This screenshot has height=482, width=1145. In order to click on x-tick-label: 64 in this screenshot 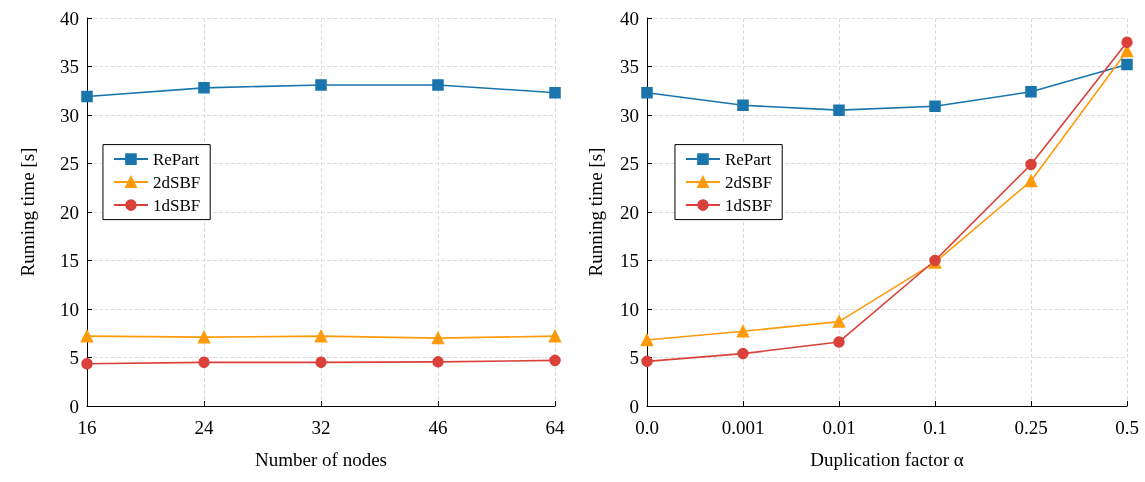, I will do `click(555, 427)`.